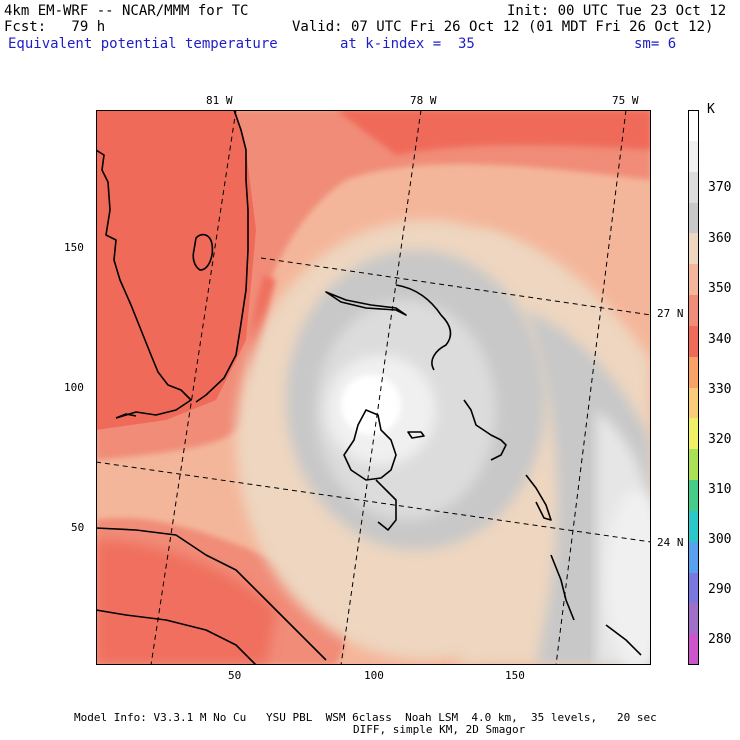  What do you see at coordinates (625, 100) in the screenshot?
I see `lon-label-75w: 75 W` at bounding box center [625, 100].